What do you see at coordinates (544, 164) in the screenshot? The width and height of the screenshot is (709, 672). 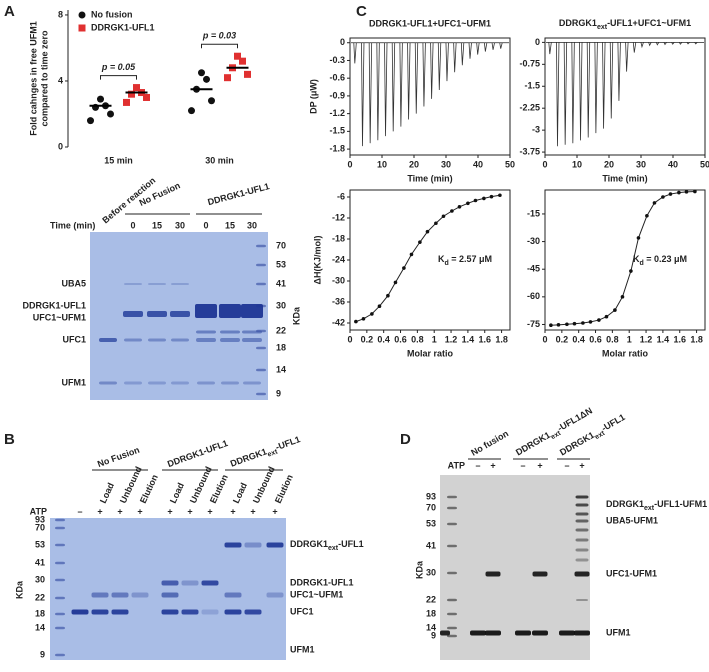 I see `x-tick-label: 0` at bounding box center [544, 164].